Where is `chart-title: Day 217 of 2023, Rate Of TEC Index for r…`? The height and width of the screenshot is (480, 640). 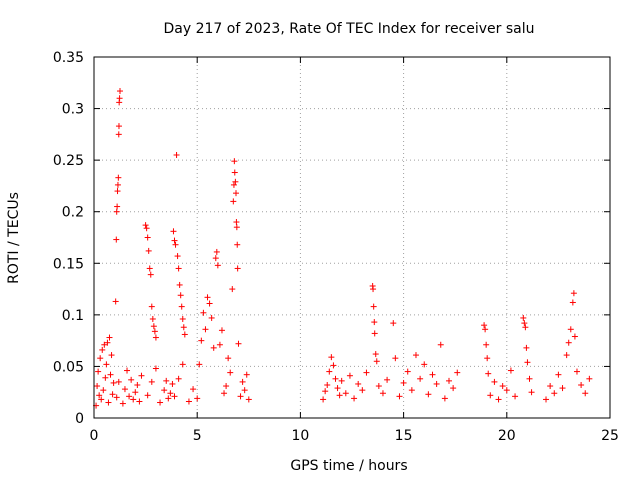
chart-title: Day 217 of 2023, Rate Of TEC Index for r… is located at coordinates (348, 29).